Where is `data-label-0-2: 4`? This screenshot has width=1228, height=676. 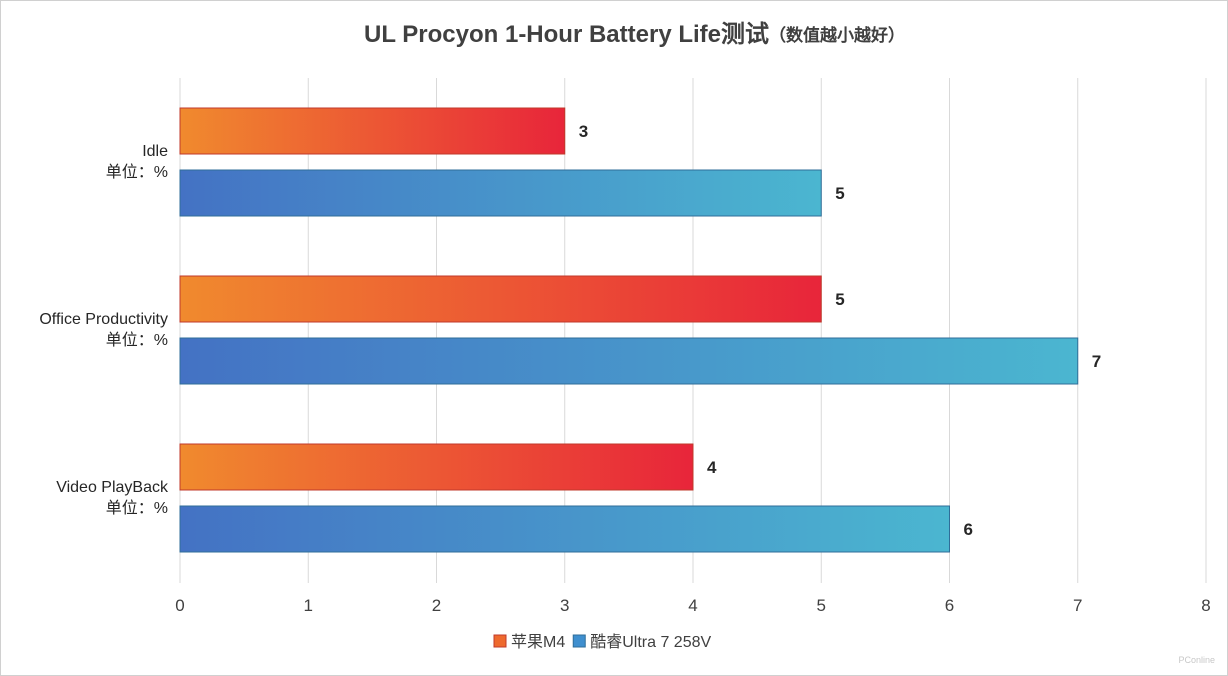 data-label-0-2: 4 is located at coordinates (712, 467).